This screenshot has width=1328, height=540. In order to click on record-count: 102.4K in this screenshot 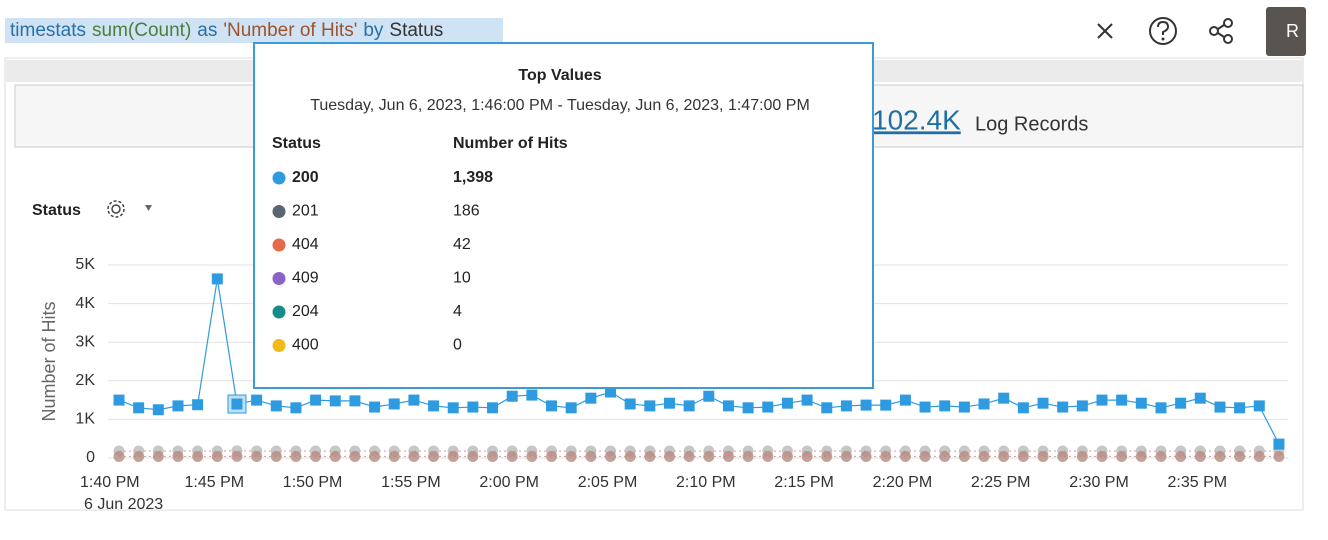, I will do `click(916, 119)`.